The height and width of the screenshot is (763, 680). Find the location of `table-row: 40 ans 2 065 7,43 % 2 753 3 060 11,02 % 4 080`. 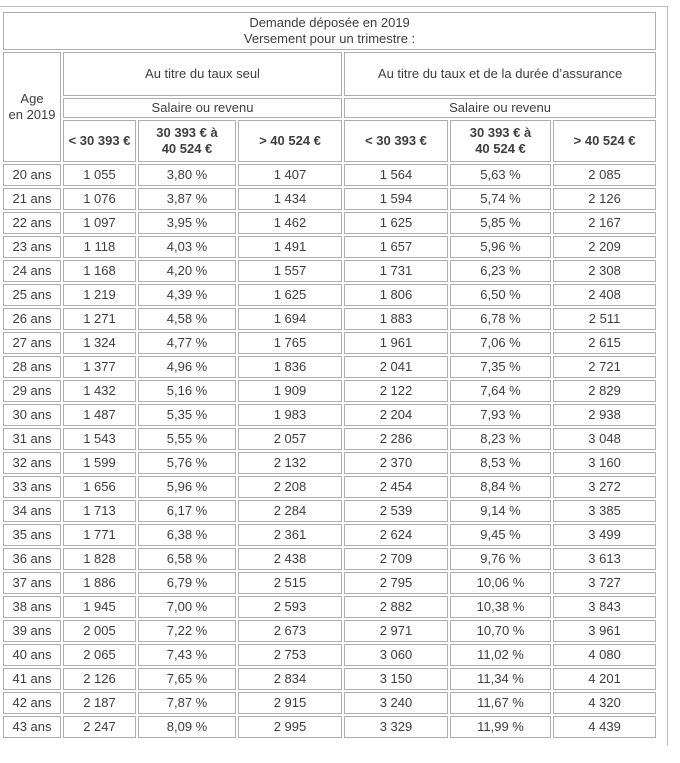

table-row: 40 ans 2 065 7,43 % 2 753 3 060 11,02 % 4 080 is located at coordinates (330, 655).